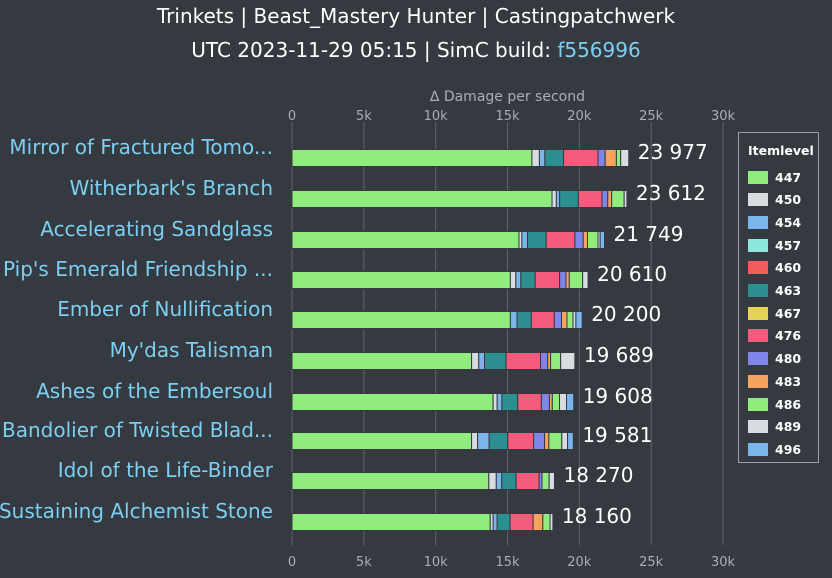 The height and width of the screenshot is (578, 832). What do you see at coordinates (673, 152) in the screenshot?
I see `data-label: 23 977` at bounding box center [673, 152].